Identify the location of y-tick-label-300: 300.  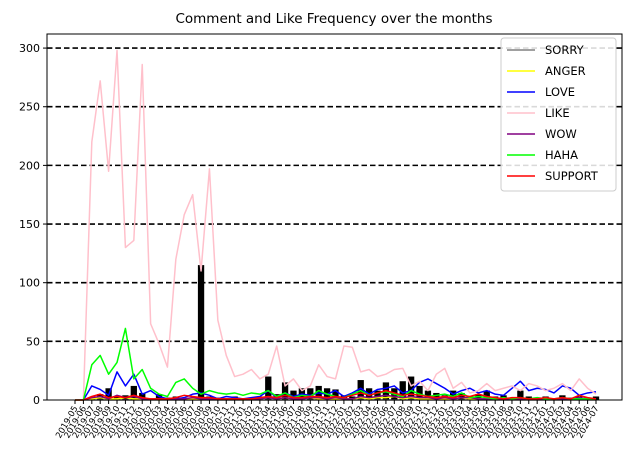
(29, 48).